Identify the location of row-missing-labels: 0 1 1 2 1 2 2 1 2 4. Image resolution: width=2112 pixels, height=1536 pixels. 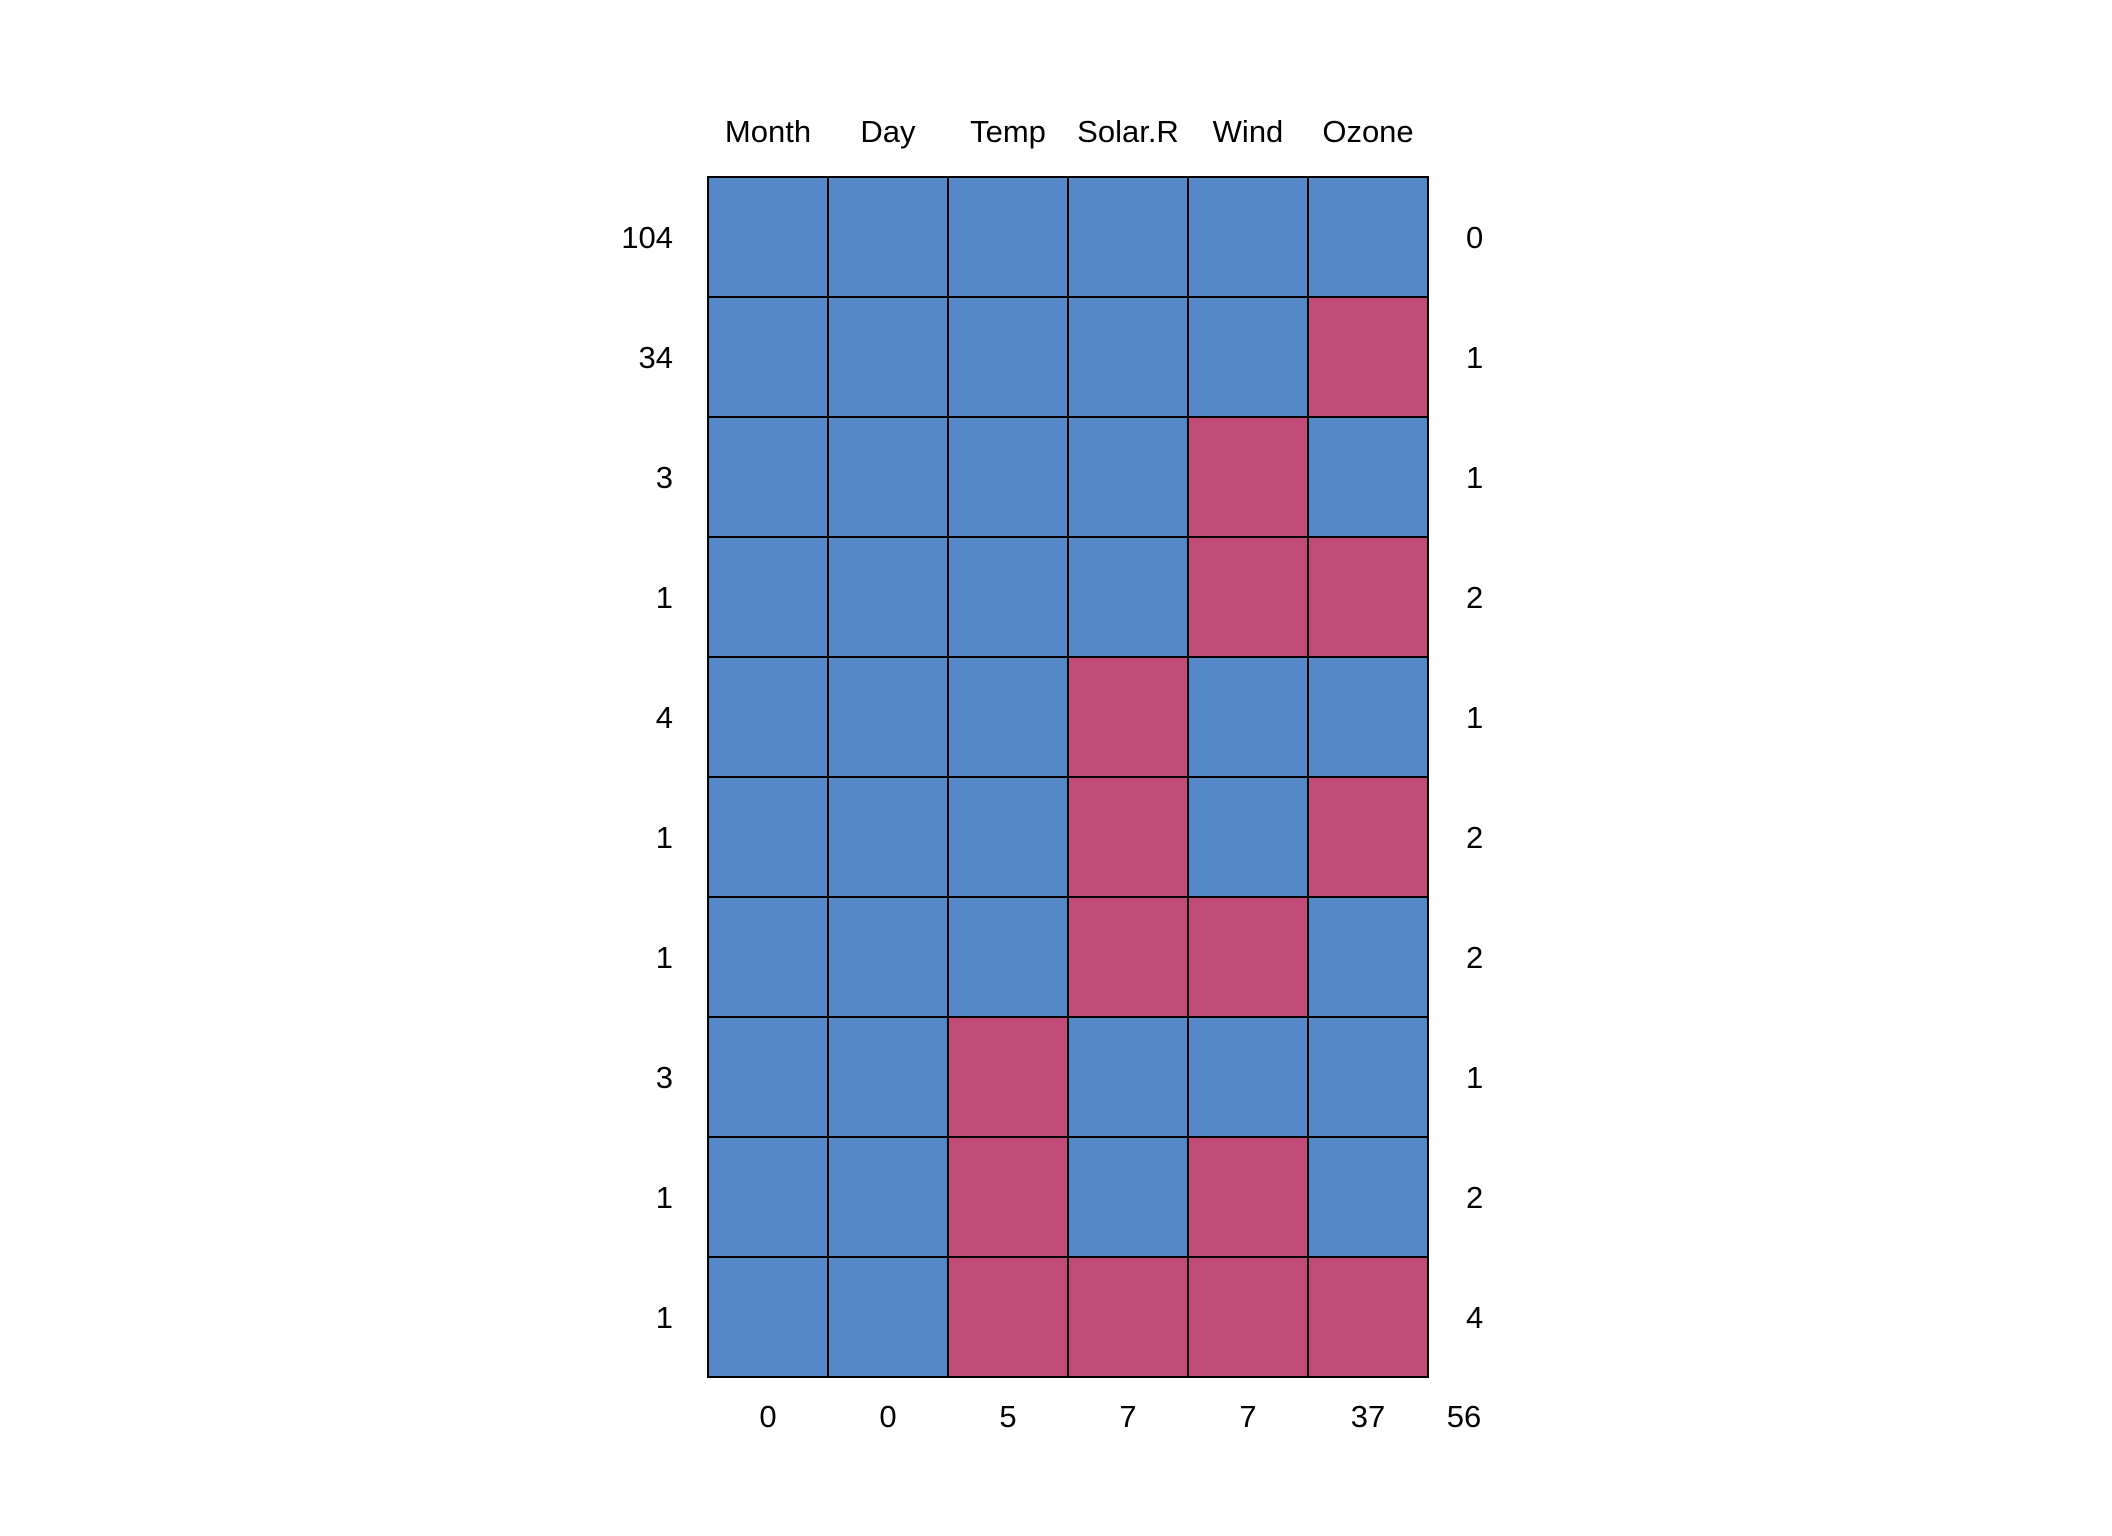
(1474, 777).